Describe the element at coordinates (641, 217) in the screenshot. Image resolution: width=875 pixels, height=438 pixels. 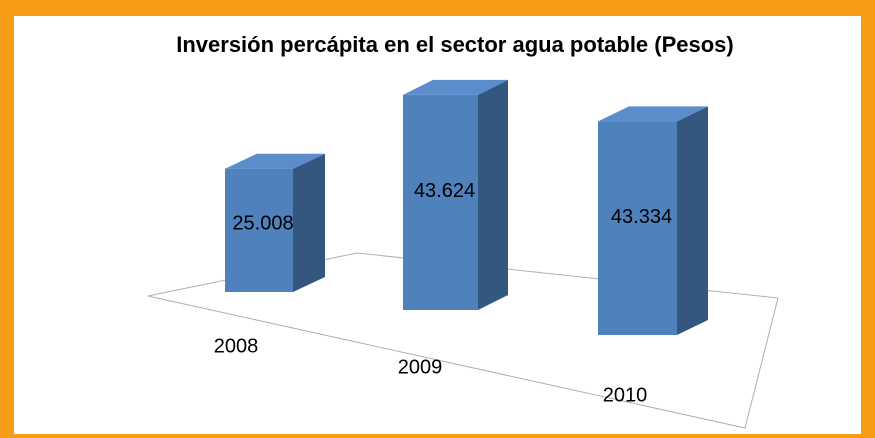
I see `value-label: 43.334` at that location.